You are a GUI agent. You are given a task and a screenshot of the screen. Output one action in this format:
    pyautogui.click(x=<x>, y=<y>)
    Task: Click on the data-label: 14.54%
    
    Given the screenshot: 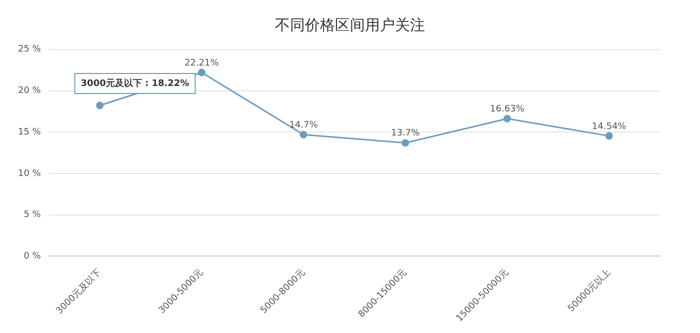 What is the action you would take?
    pyautogui.click(x=609, y=127)
    